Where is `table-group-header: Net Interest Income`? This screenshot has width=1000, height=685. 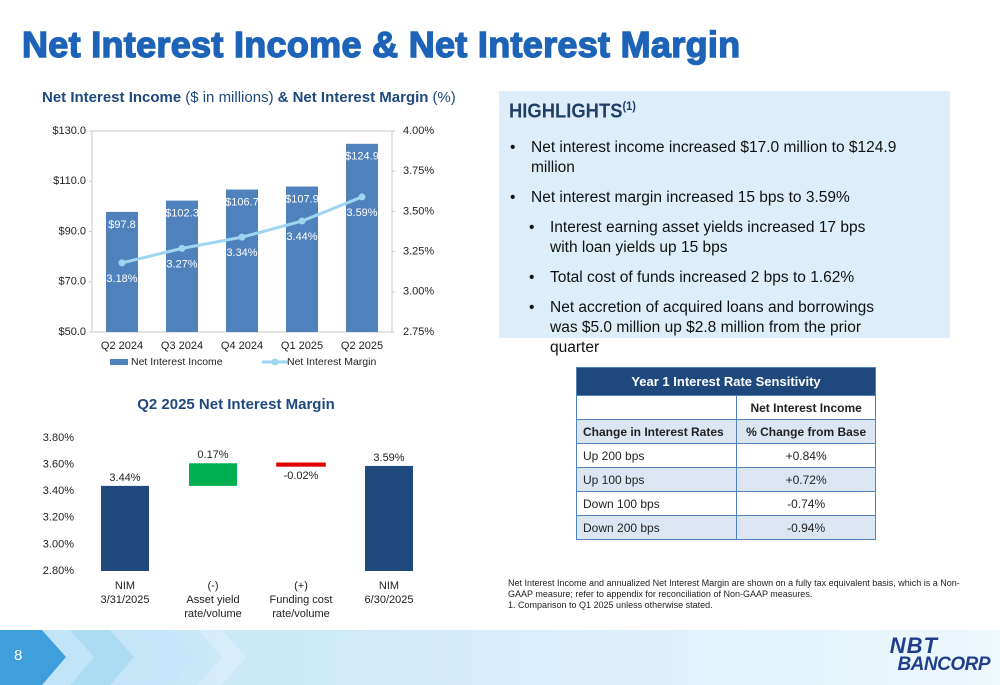 table-group-header: Net Interest Income is located at coordinates (806, 407).